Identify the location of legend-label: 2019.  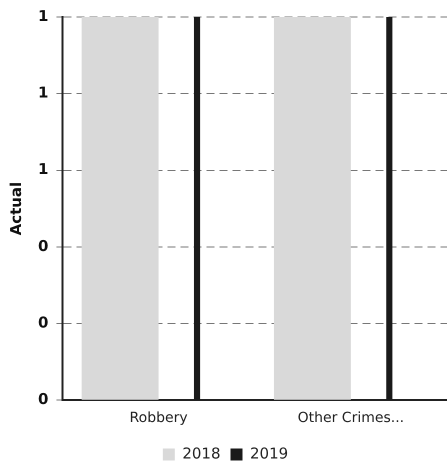
(269, 453).